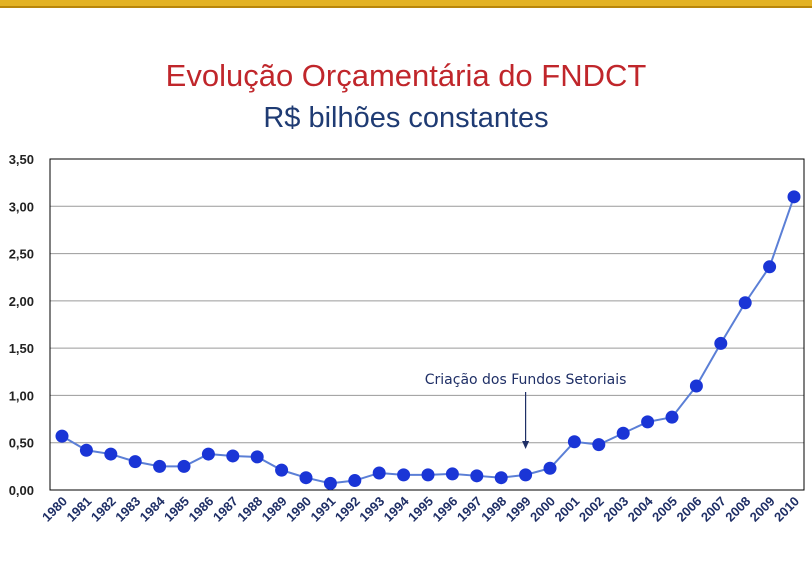  I want to click on annotation-arrow-head, so click(526, 445).